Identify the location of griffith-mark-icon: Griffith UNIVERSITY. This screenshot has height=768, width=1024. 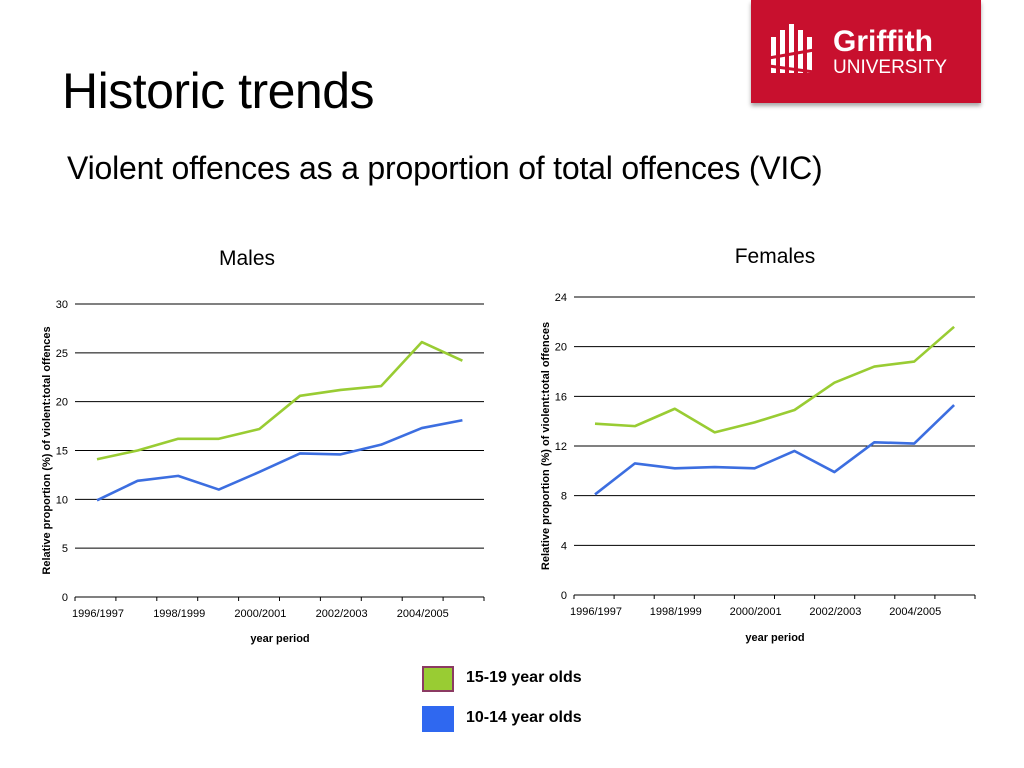
(857, 51).